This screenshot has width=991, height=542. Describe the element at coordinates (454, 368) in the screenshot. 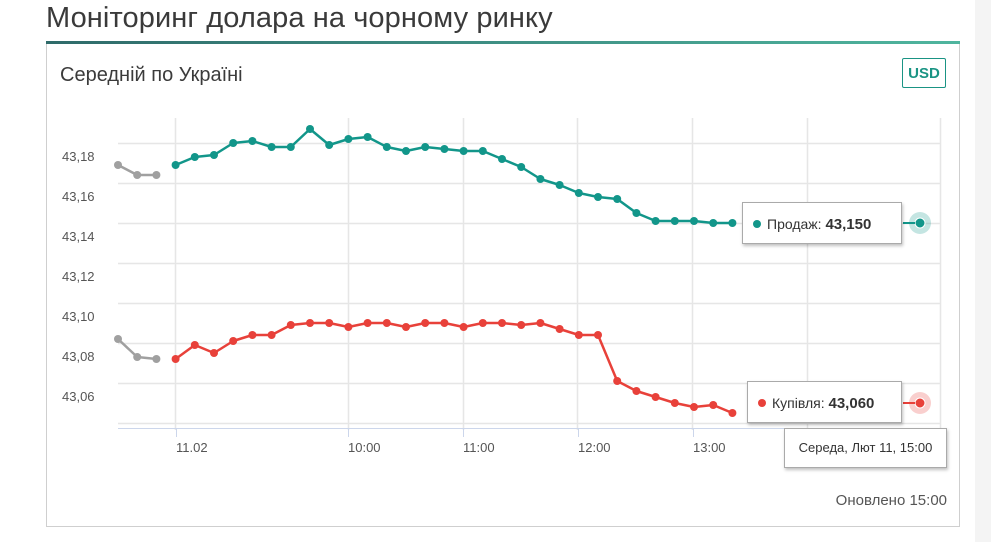

I see `series-Купівля` at that location.